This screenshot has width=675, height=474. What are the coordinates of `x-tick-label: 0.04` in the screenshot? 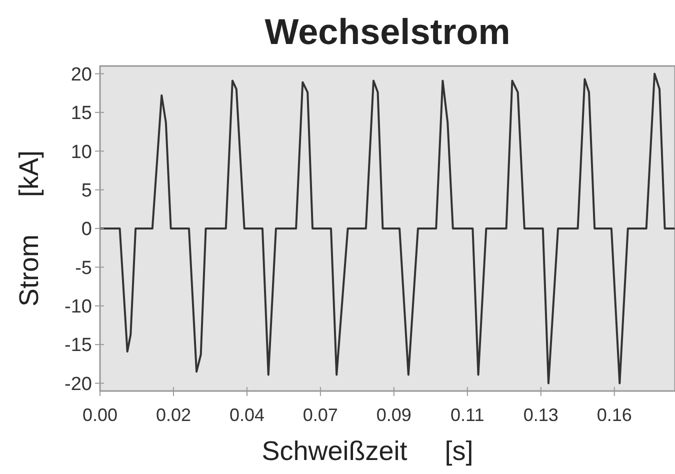 It's located at (246, 415).